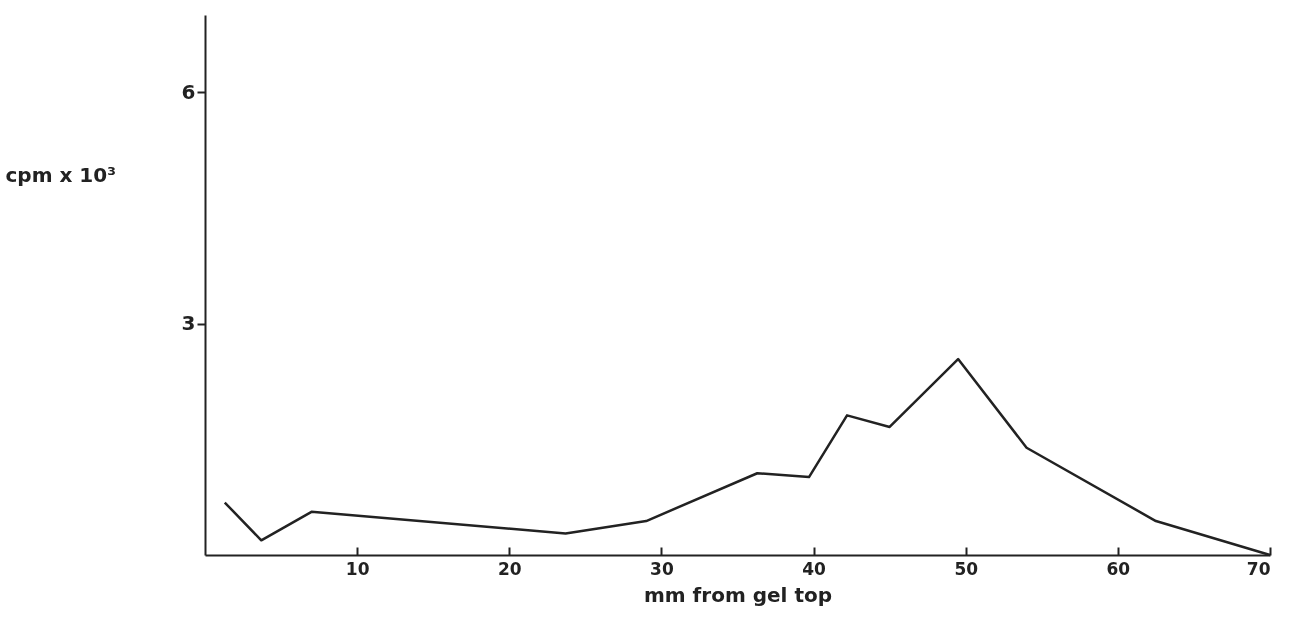  What do you see at coordinates (188, 91) in the screenshot?
I see `y-tick-label: 6` at bounding box center [188, 91].